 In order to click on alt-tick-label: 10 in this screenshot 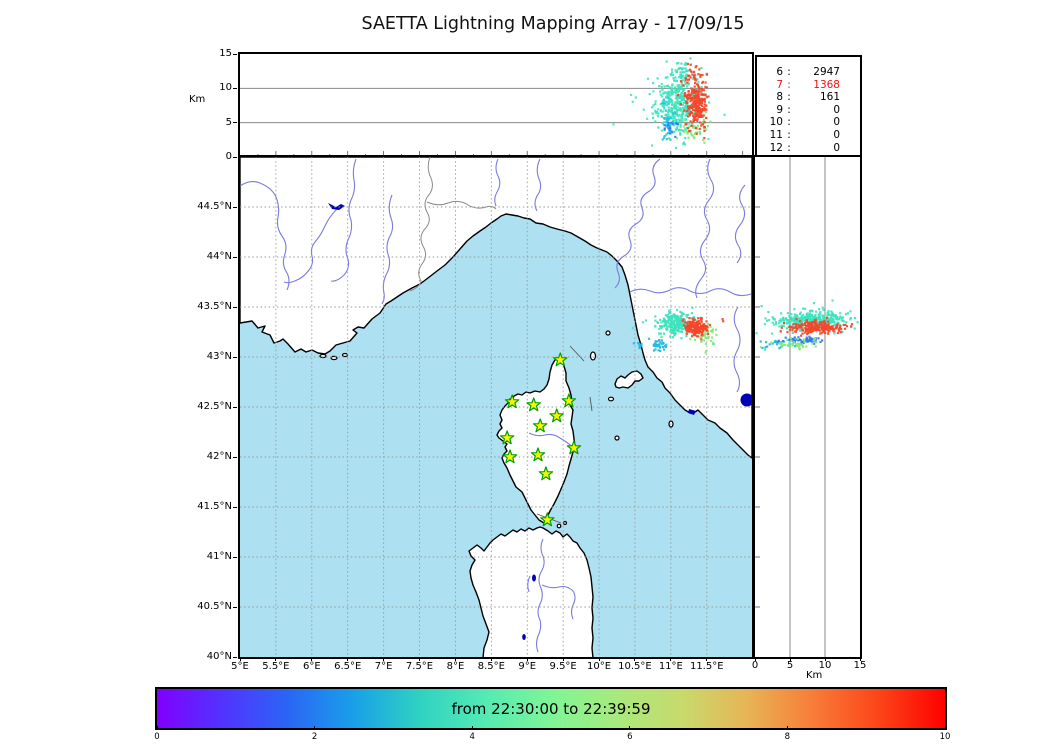, I will do `click(225, 88)`.